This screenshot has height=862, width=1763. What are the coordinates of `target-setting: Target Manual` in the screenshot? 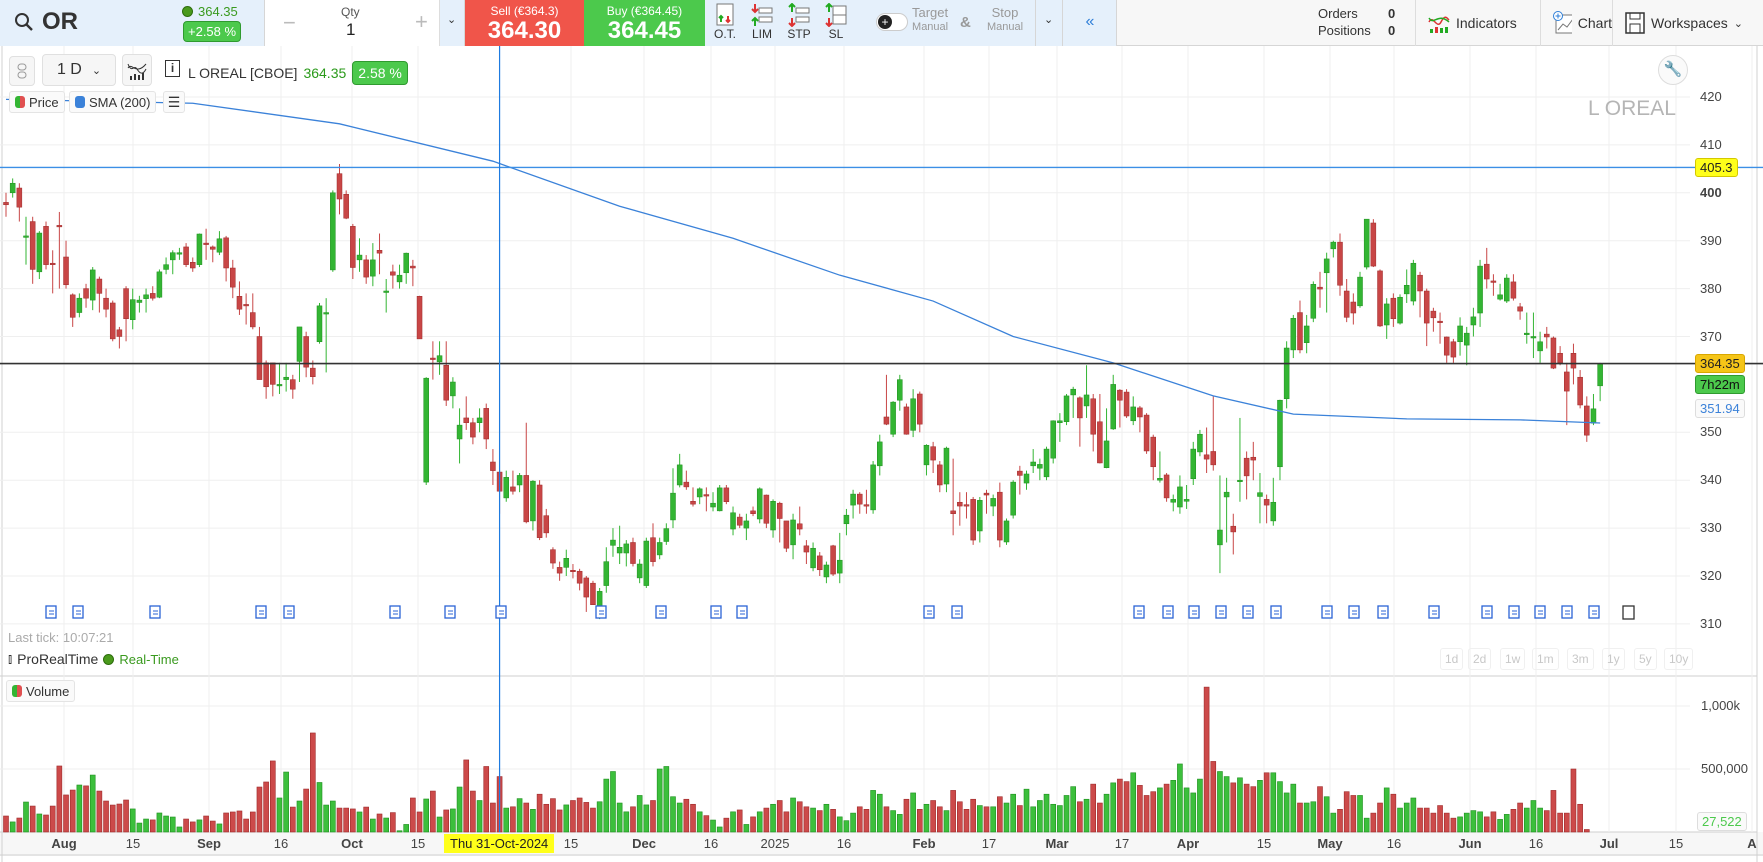 It's located at (930, 20).